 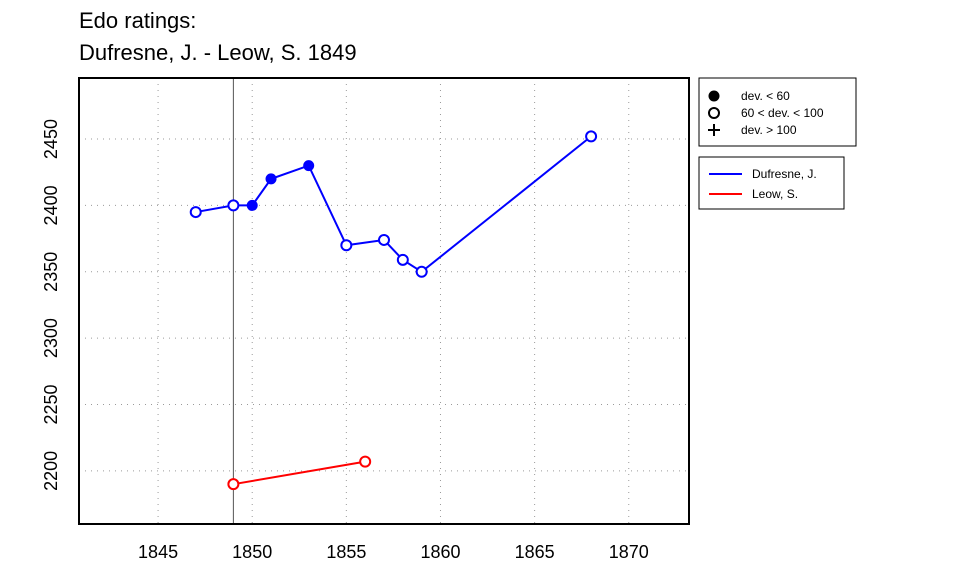 I want to click on y-tick-label: 2450, so click(x=51, y=139).